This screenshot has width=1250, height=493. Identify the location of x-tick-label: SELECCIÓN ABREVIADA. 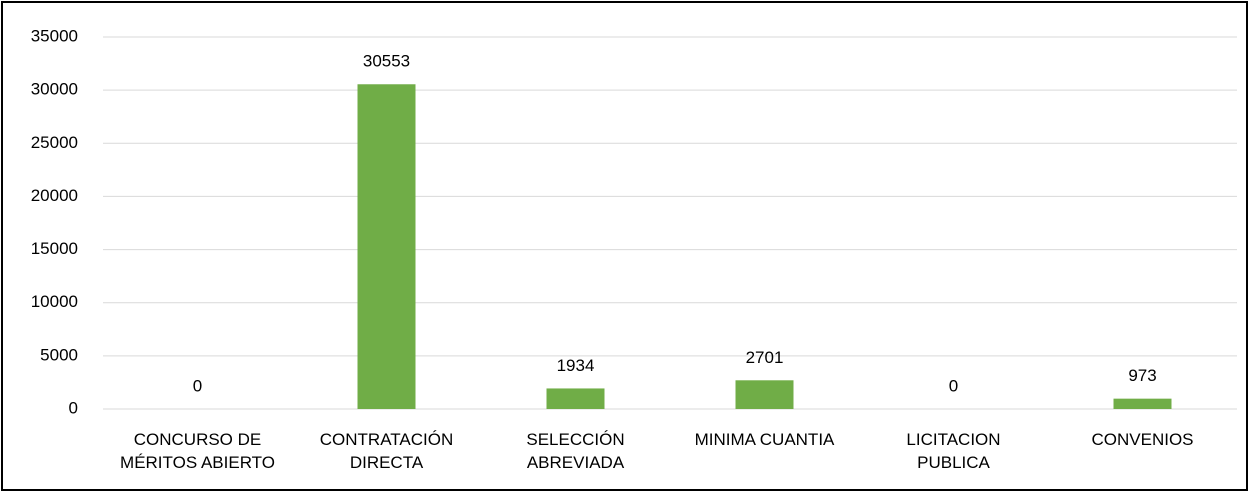
(575, 451).